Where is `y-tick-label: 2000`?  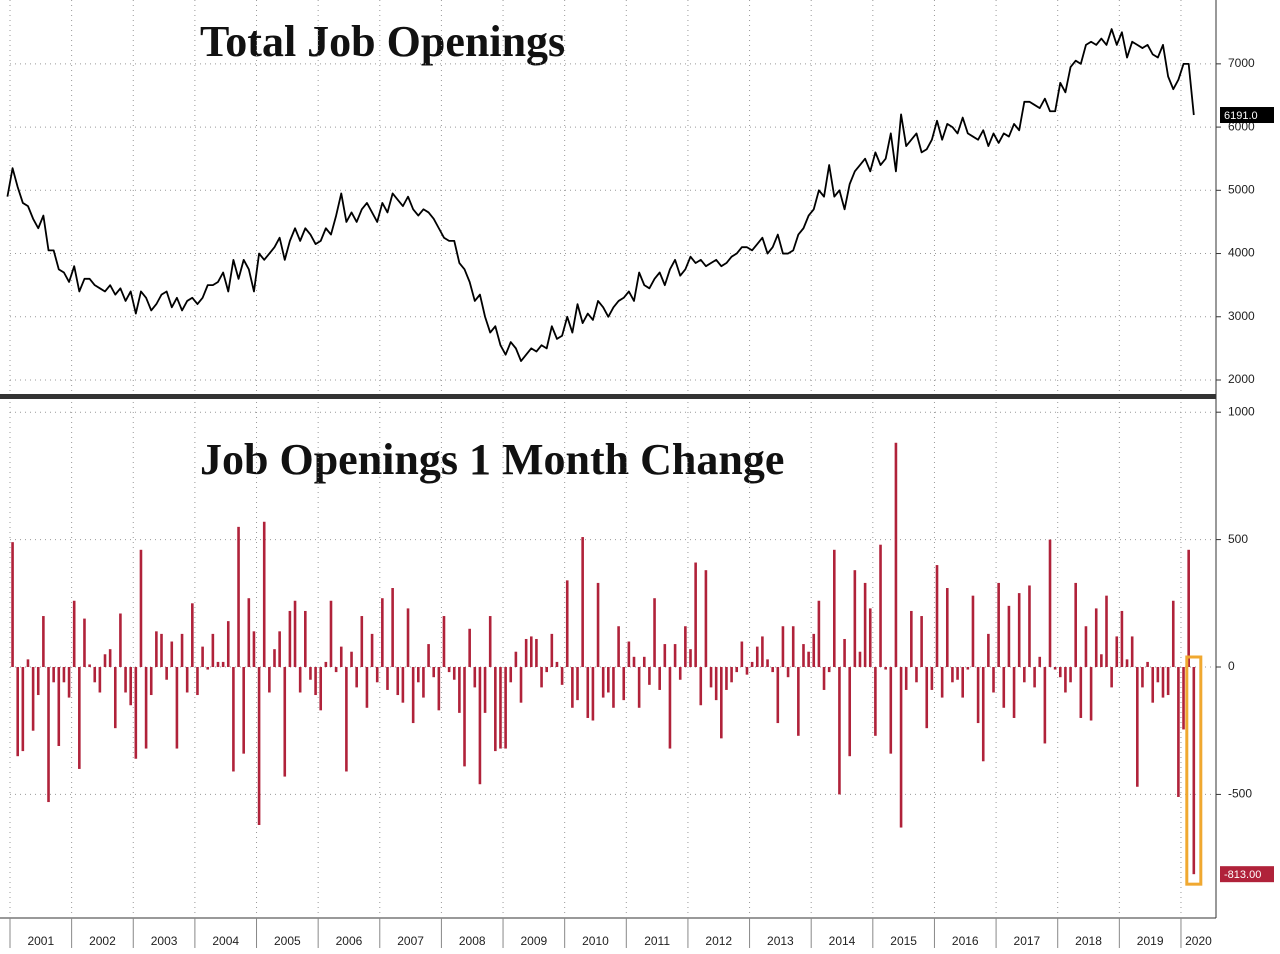
y-tick-label: 2000 is located at coordinates (1241, 379).